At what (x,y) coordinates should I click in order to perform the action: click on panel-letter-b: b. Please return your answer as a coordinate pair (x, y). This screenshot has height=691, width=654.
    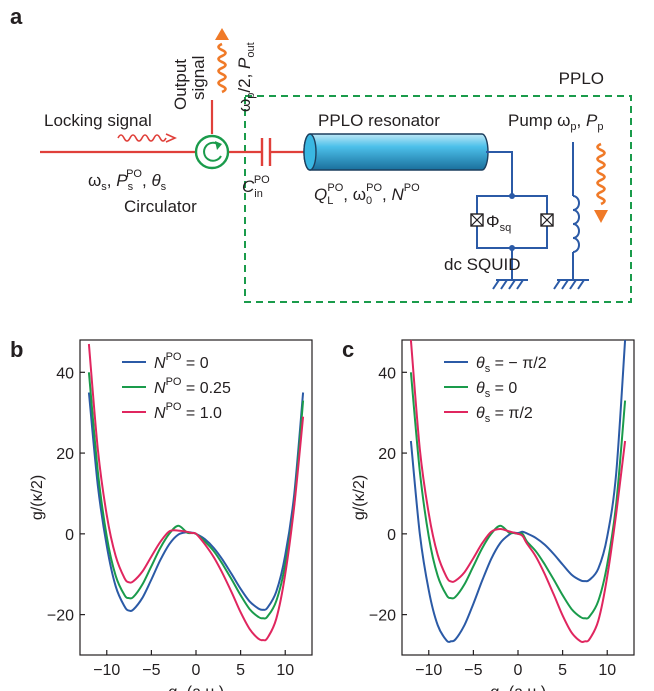
    Looking at the image, I should click on (16, 349).